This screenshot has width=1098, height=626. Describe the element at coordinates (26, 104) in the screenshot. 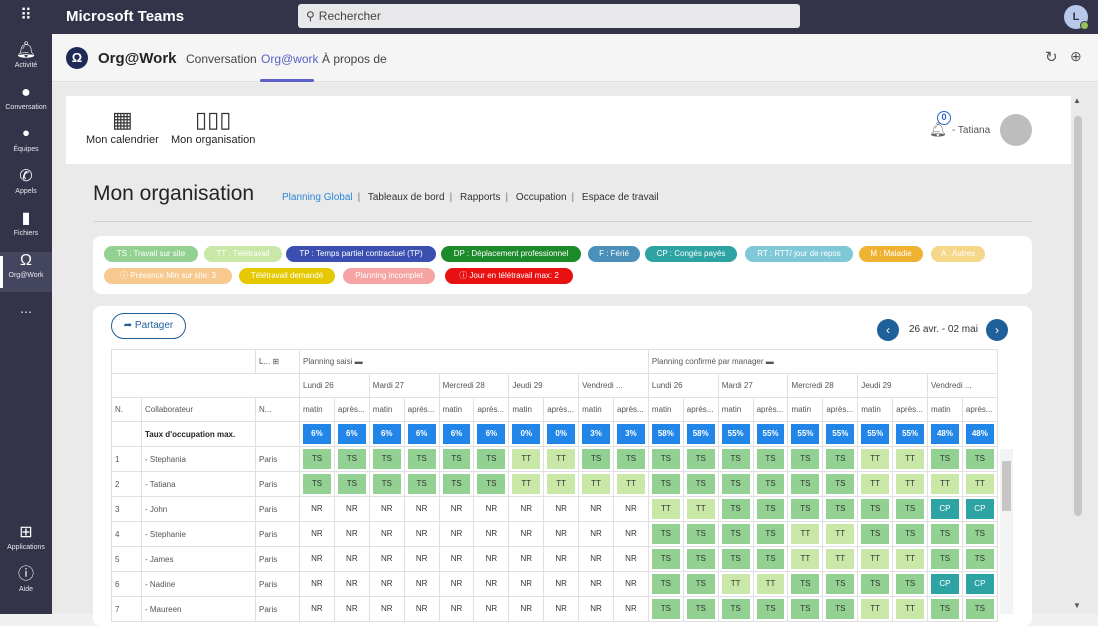

I see `rail-item-conversation: ● Conversation` at that location.